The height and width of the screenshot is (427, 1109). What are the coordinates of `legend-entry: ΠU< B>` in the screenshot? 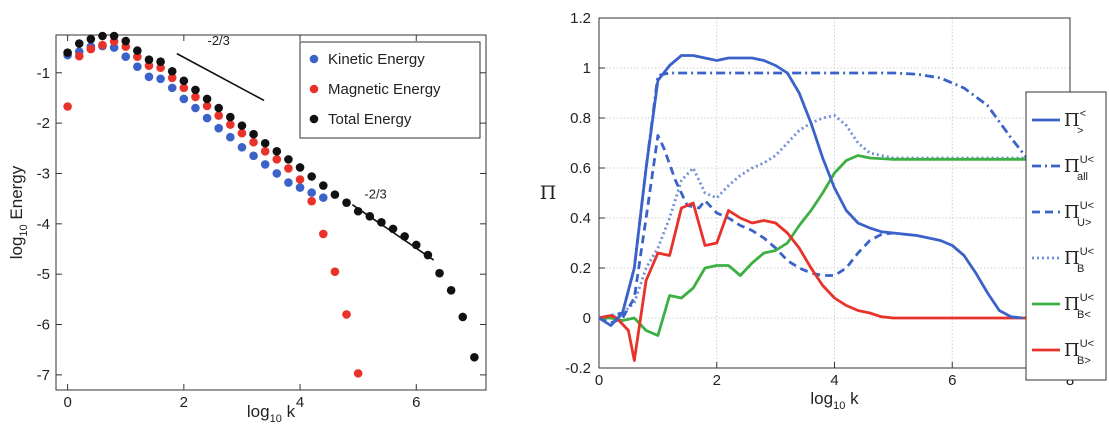 It's located at (1079, 352).